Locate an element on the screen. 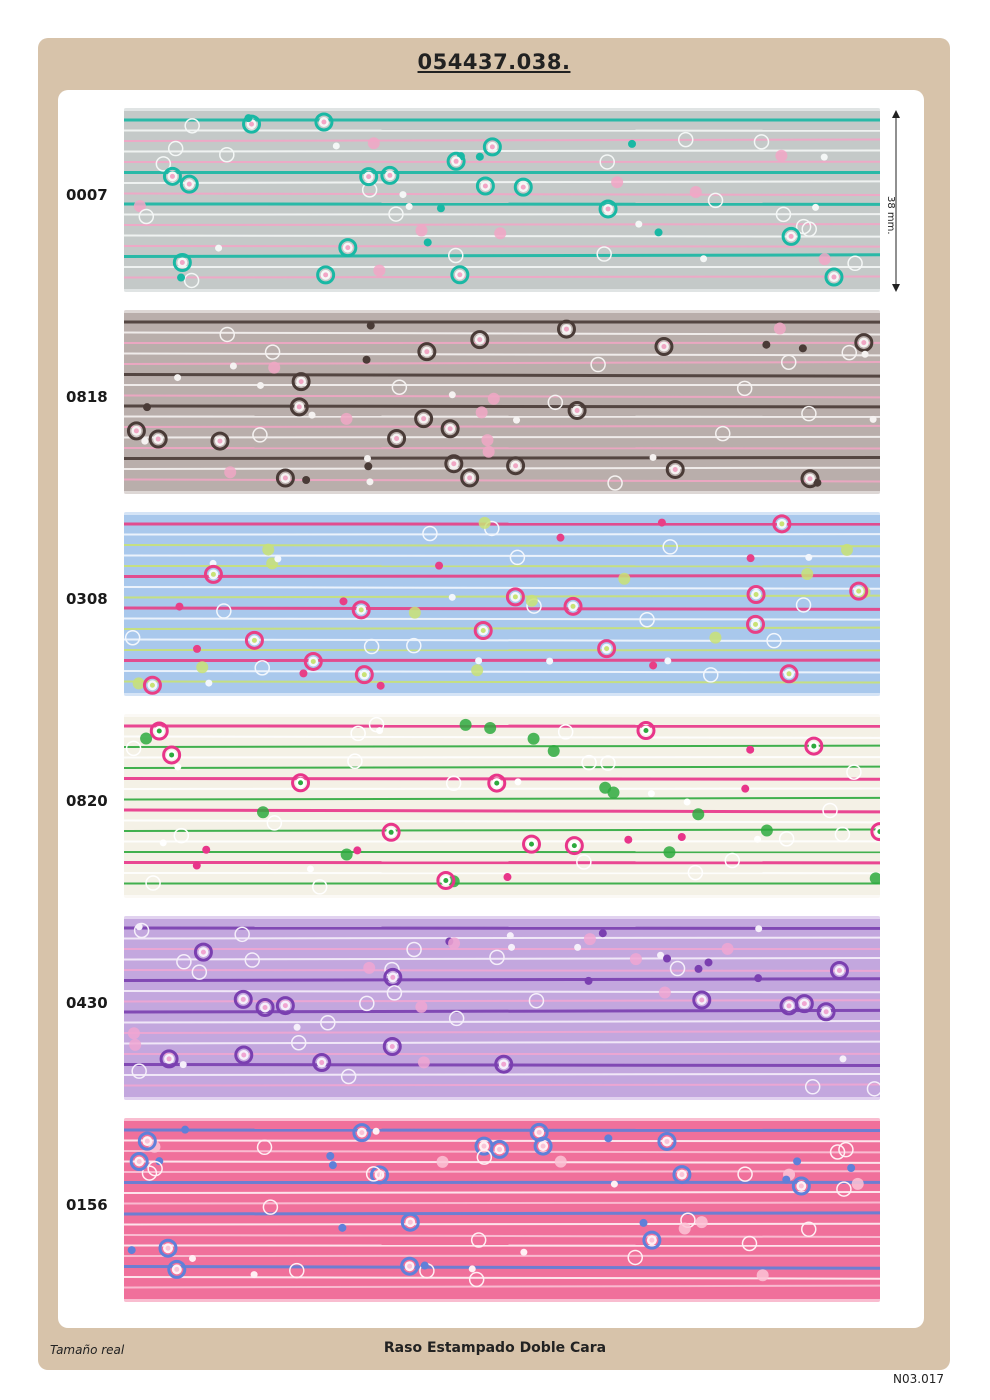 The height and width of the screenshot is (1400, 990). width-measure-arrow is located at coordinates (896, 201).